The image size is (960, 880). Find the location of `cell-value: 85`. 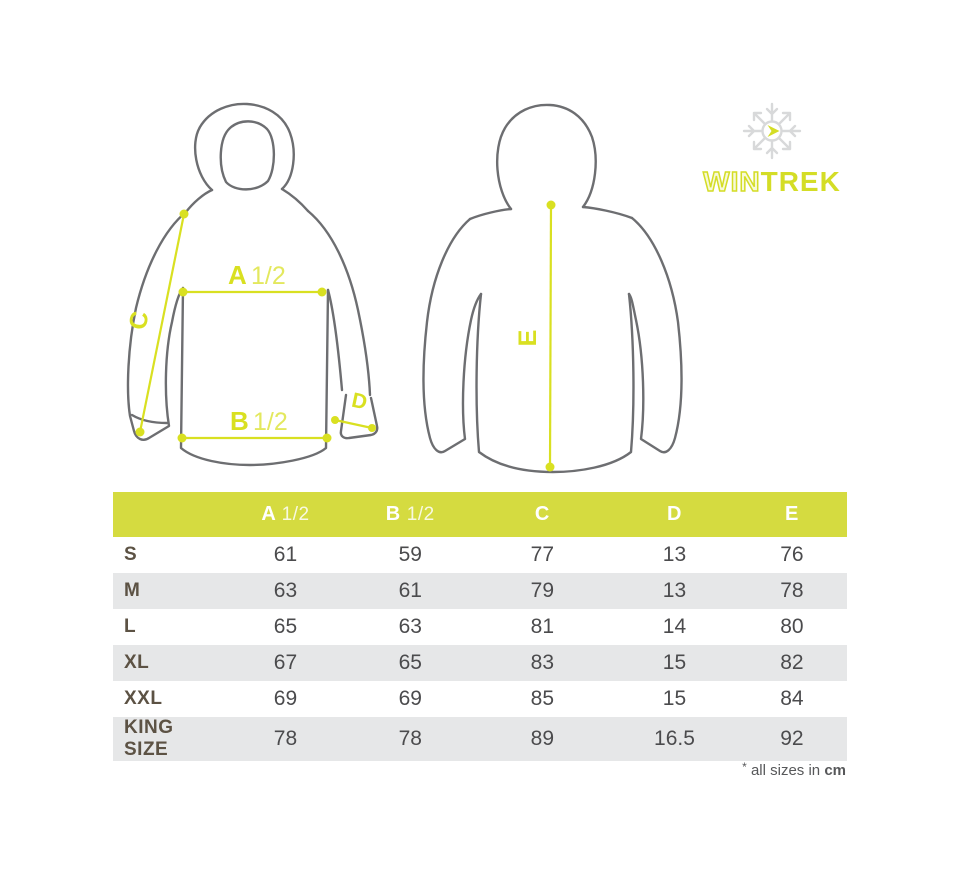

cell-value: 85 is located at coordinates (542, 698).